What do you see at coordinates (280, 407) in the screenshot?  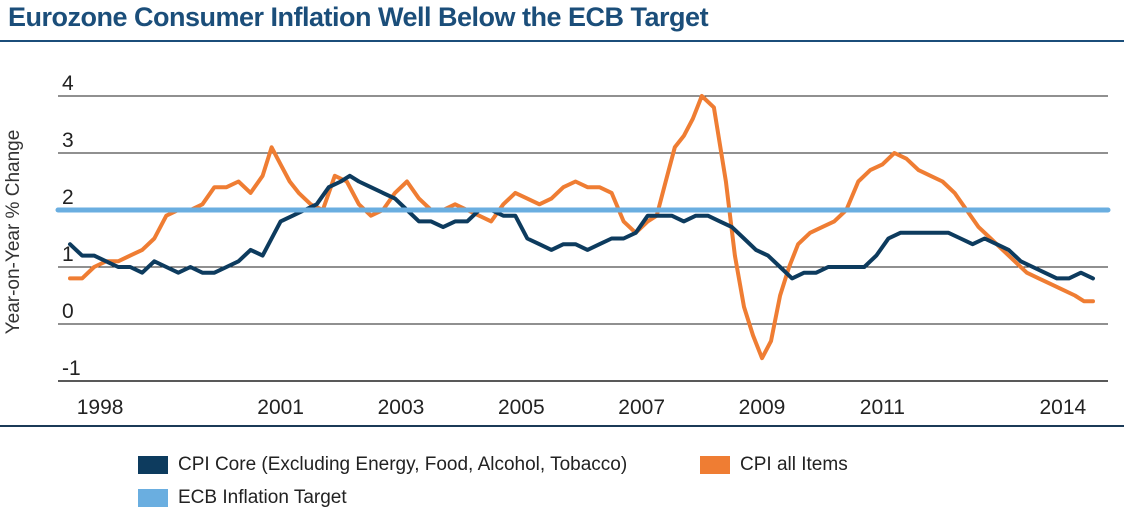 I see `x-tick-label-2001: 2001` at bounding box center [280, 407].